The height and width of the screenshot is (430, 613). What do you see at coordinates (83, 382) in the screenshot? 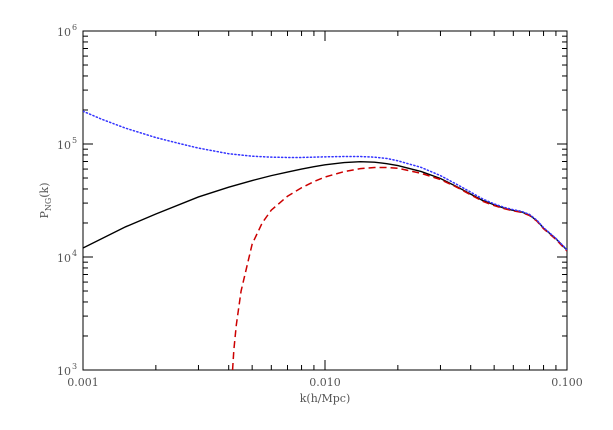
I see `x-tick-label: 0.001` at bounding box center [83, 382].